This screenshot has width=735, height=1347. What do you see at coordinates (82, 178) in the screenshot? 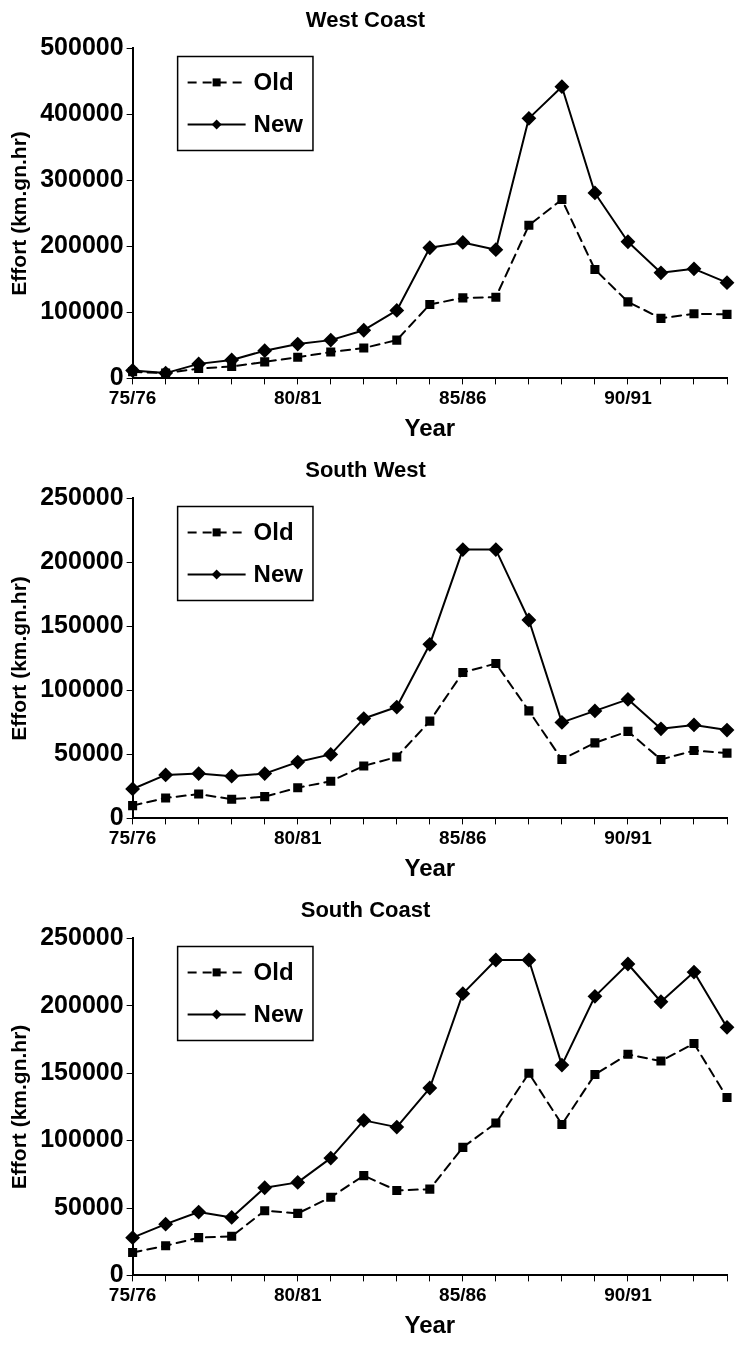
I see `y-tick-label: 300000` at bounding box center [82, 178].